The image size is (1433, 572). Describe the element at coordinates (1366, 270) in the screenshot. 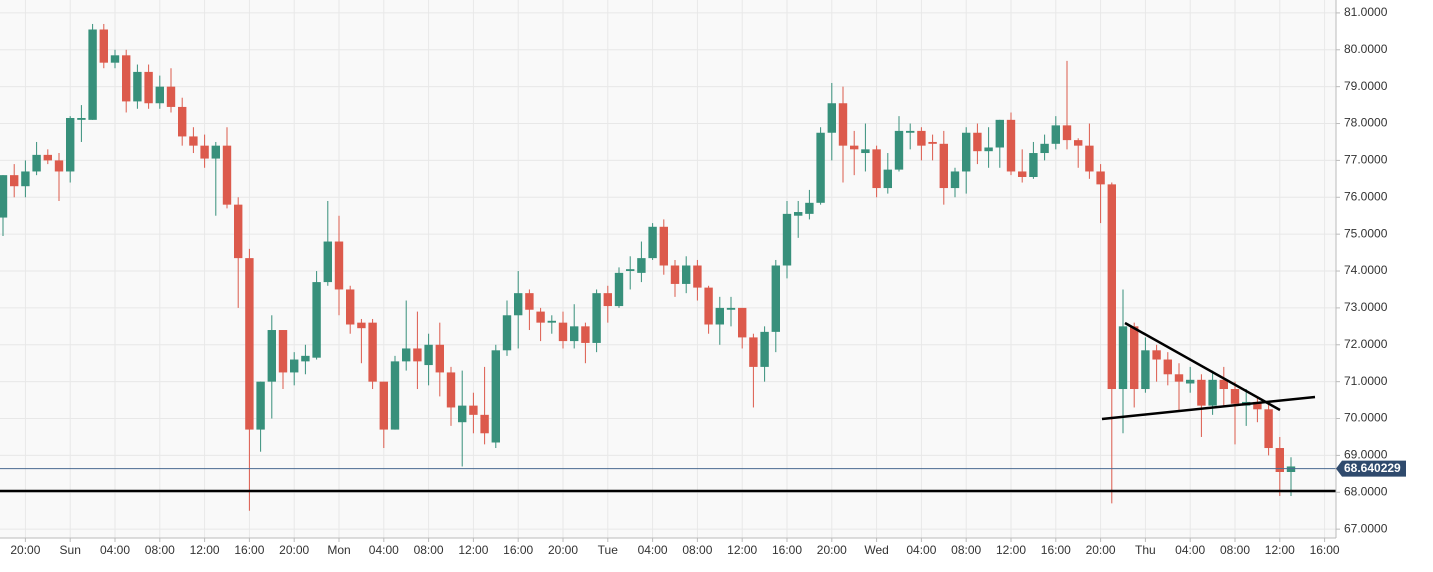

I see `y-tick-label: 74.0000` at that location.